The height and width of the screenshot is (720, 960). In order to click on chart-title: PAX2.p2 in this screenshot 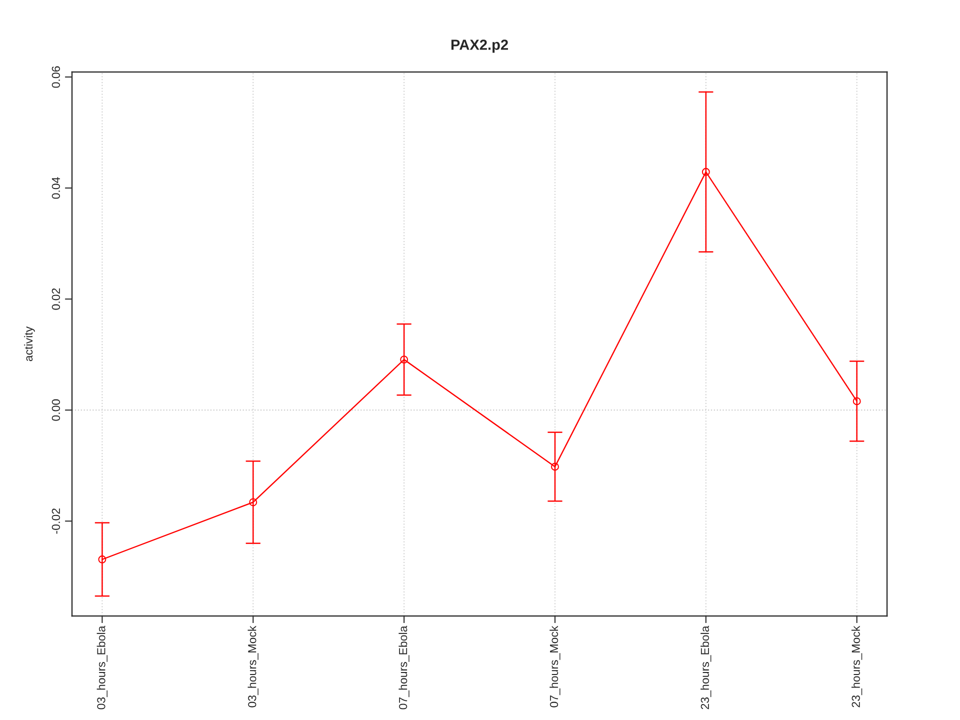, I will do `click(479, 46)`.